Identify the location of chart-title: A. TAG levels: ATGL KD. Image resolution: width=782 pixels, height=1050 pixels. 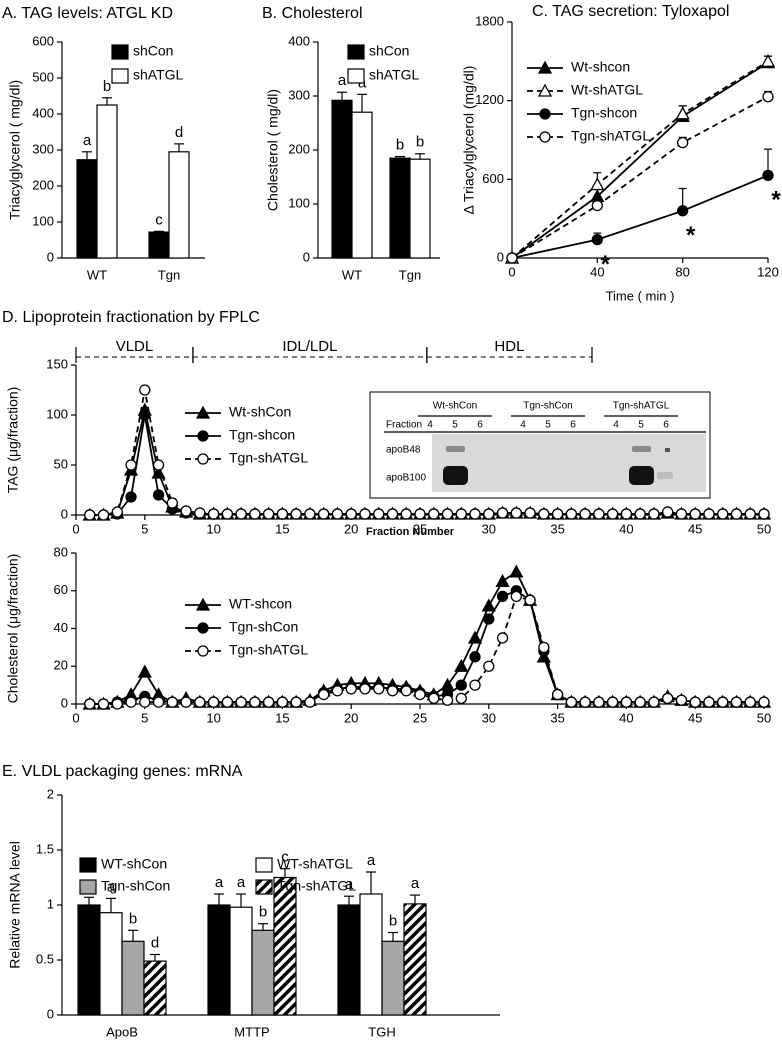
(87, 13).